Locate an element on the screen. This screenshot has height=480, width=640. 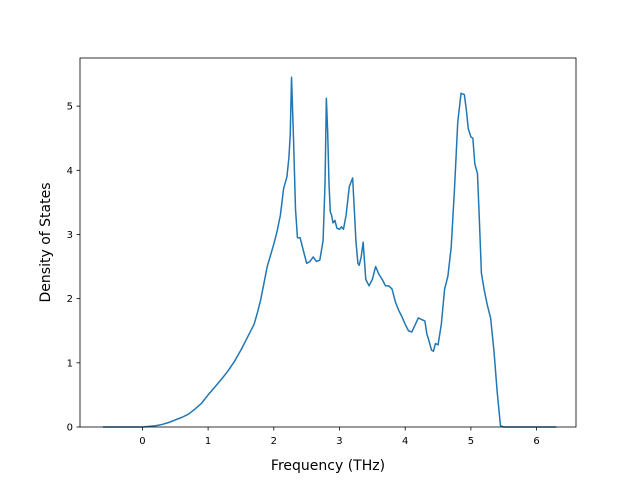
y-tick-label: 3 is located at coordinates (70, 235).